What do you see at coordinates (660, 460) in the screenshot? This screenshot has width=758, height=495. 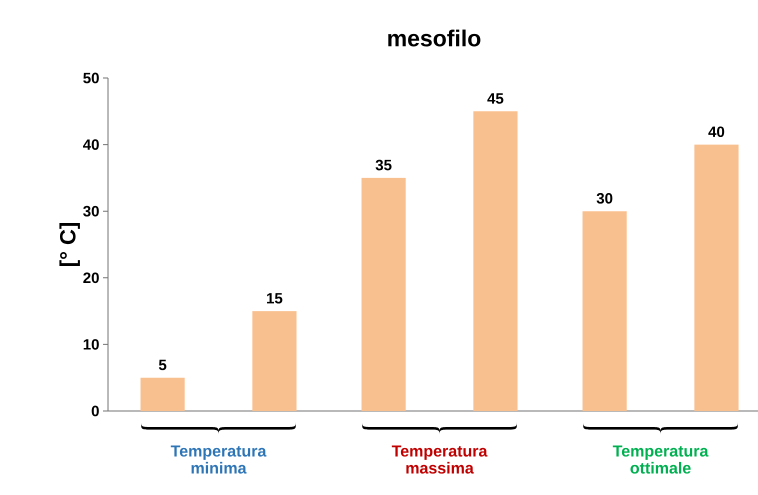 I see `x-tick-label: Temperatura ottimale` at bounding box center [660, 460].